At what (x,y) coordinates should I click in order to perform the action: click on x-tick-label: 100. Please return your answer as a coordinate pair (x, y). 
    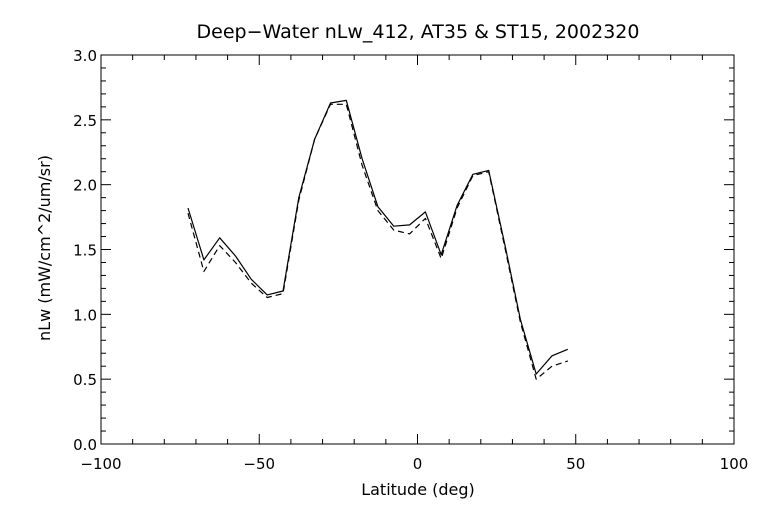
    Looking at the image, I should click on (734, 464).